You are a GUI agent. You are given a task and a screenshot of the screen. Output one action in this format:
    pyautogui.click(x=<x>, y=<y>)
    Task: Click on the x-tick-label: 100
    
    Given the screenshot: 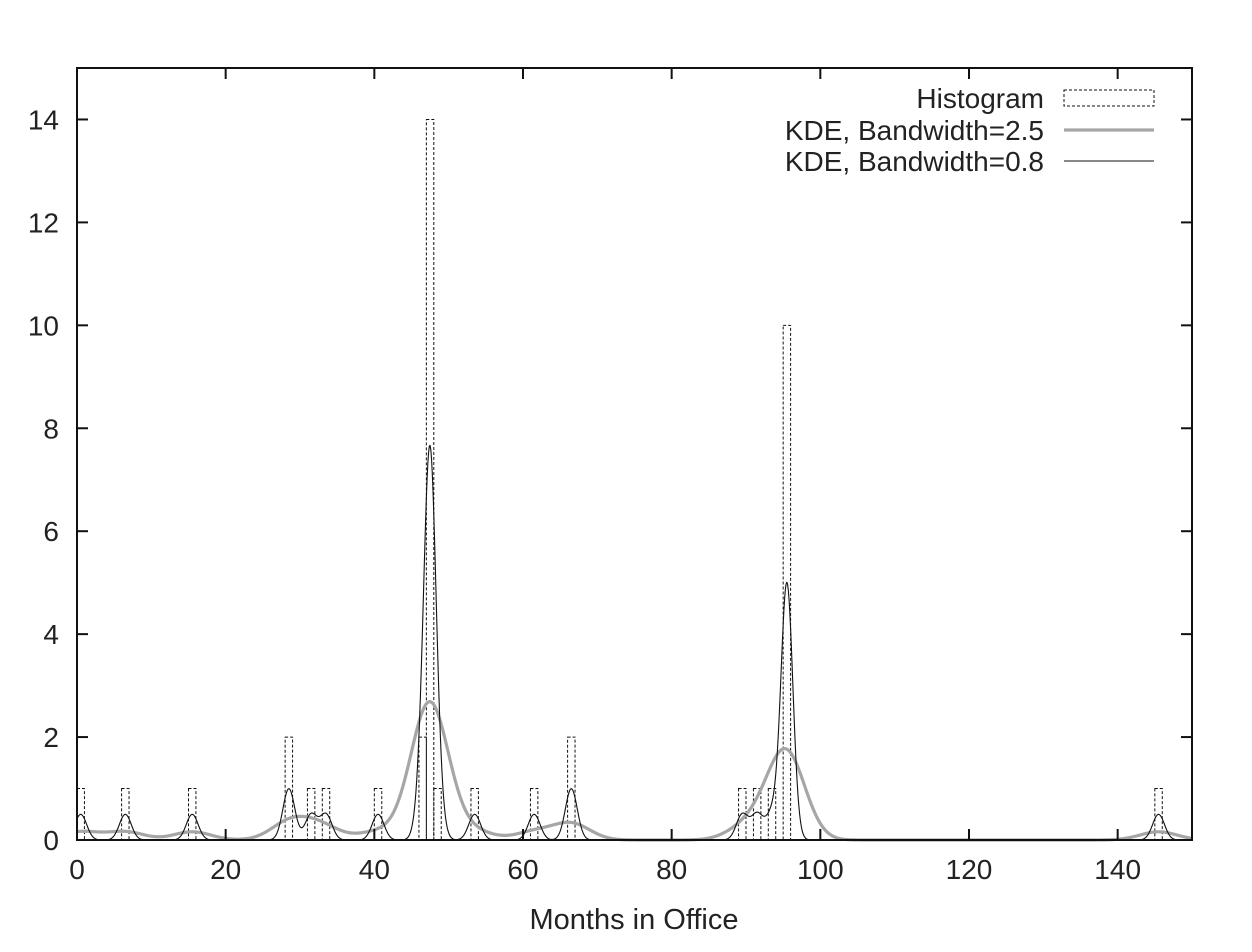 What is the action you would take?
    pyautogui.click(x=820, y=869)
    